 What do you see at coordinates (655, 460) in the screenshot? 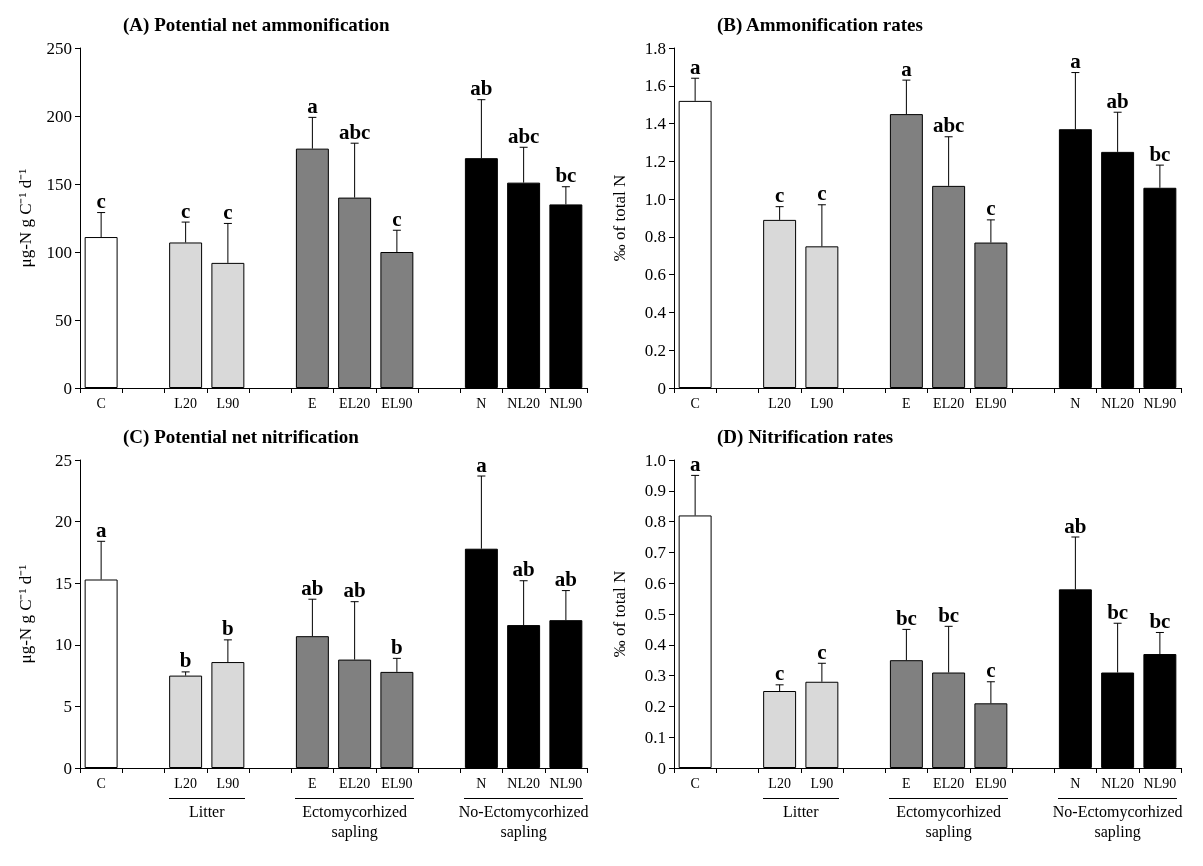
I see `y-tick-label: 1.0` at bounding box center [655, 460].